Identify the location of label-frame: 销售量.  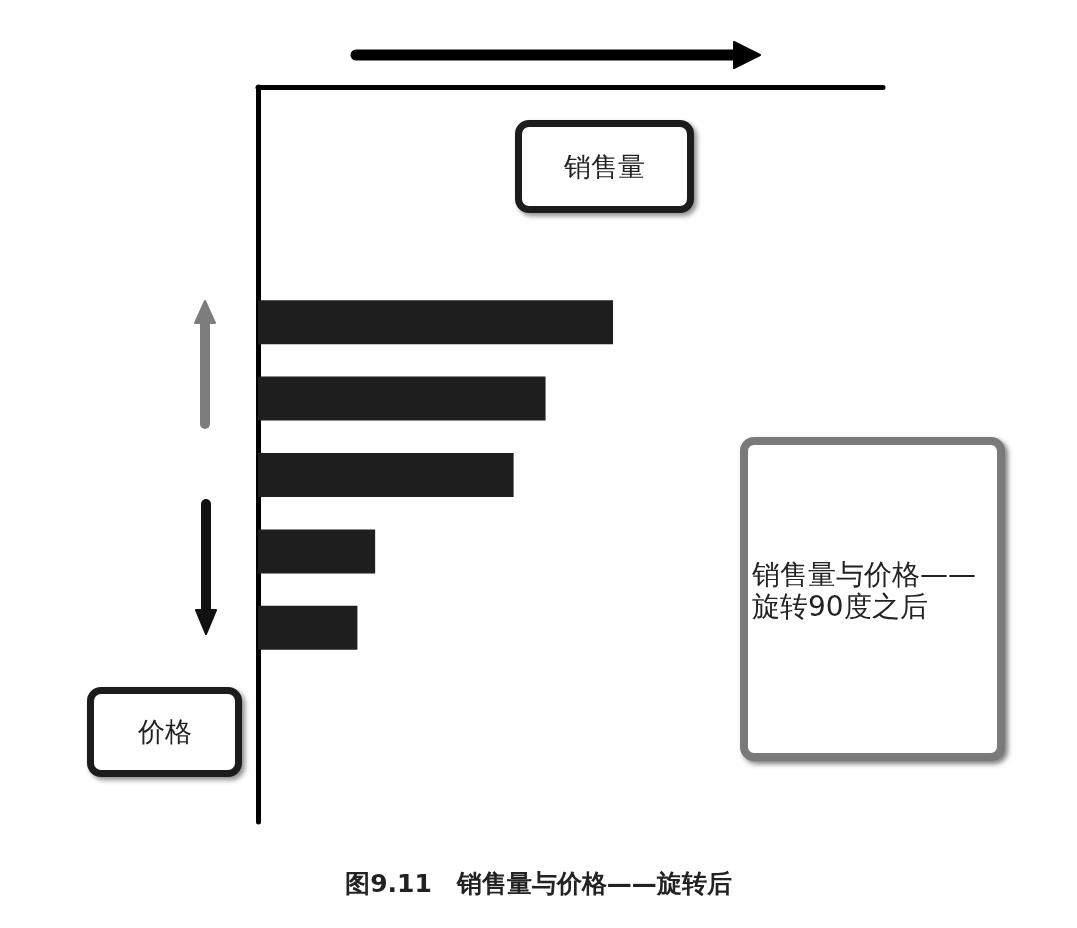
(604, 166).